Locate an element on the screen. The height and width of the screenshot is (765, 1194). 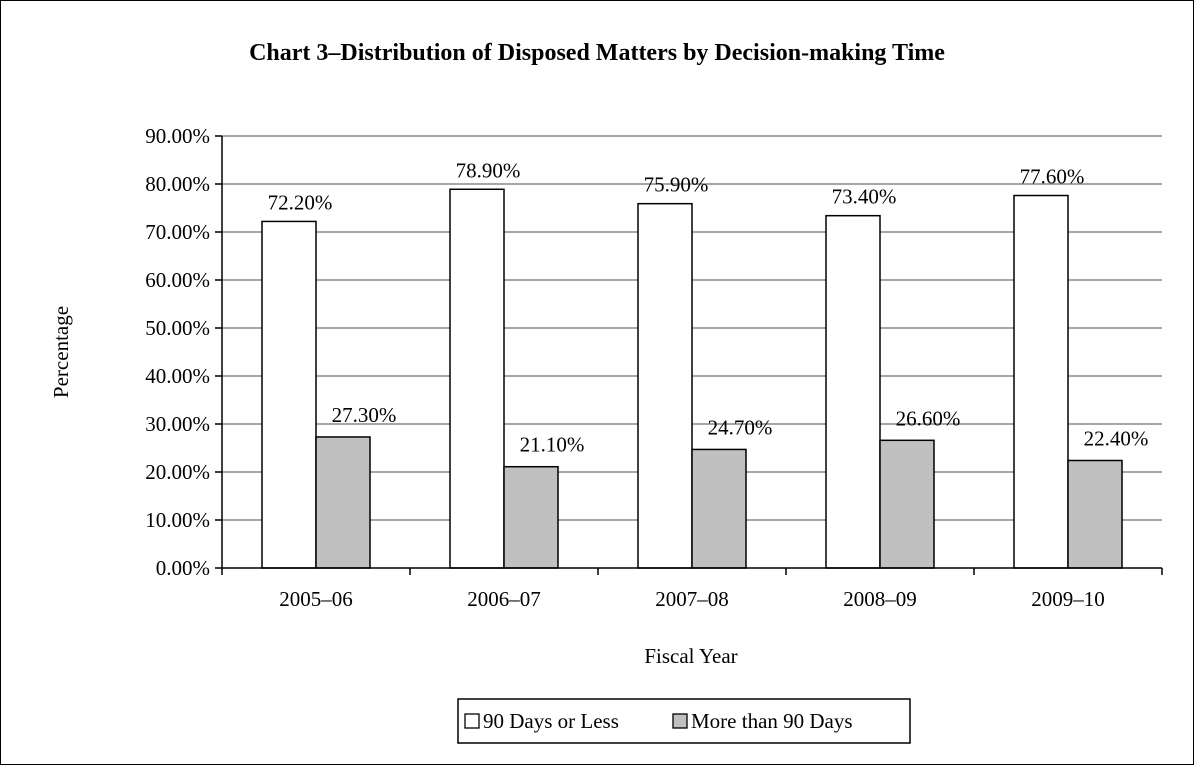
legend: 90 Days or Less More than 90 Days is located at coordinates (684, 721).